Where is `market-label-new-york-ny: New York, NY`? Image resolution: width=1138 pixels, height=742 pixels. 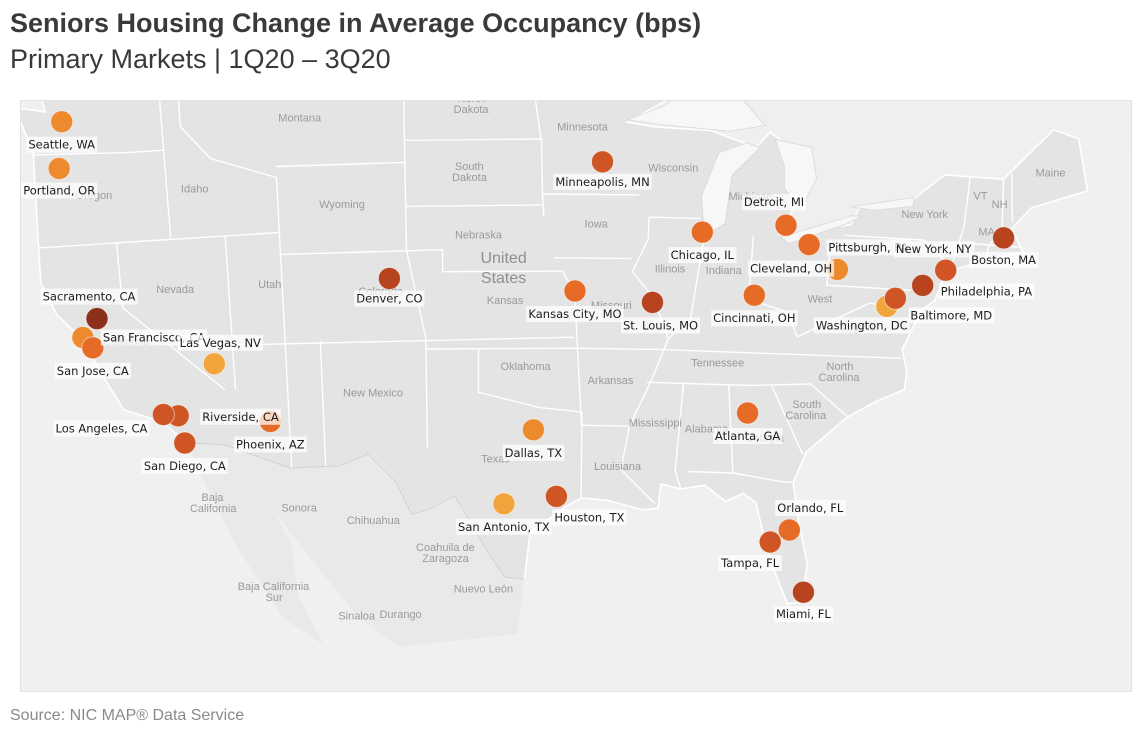 market-label-new-york-ny: New York, NY is located at coordinates (934, 249).